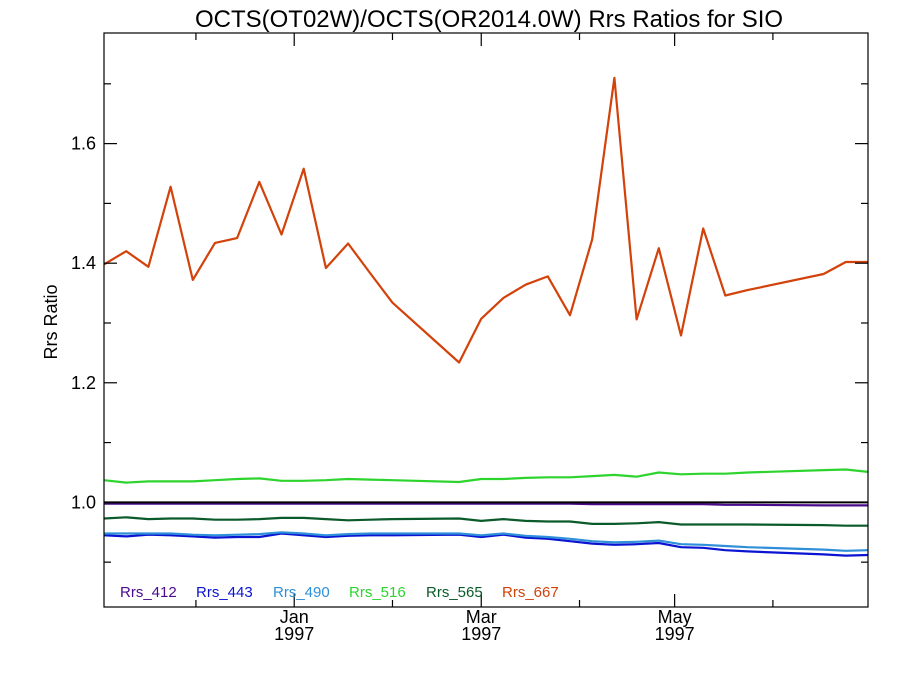 The width and height of the screenshot is (900, 675). I want to click on x-tick-label-month: Jan, so click(294, 617).